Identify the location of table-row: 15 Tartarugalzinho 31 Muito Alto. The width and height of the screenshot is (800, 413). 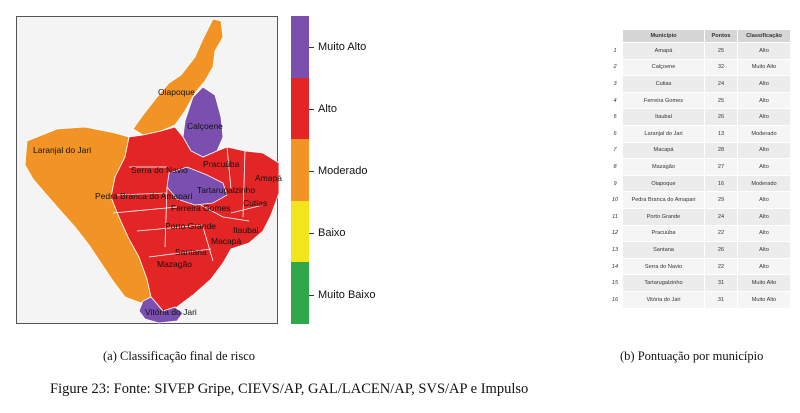
(698, 283).